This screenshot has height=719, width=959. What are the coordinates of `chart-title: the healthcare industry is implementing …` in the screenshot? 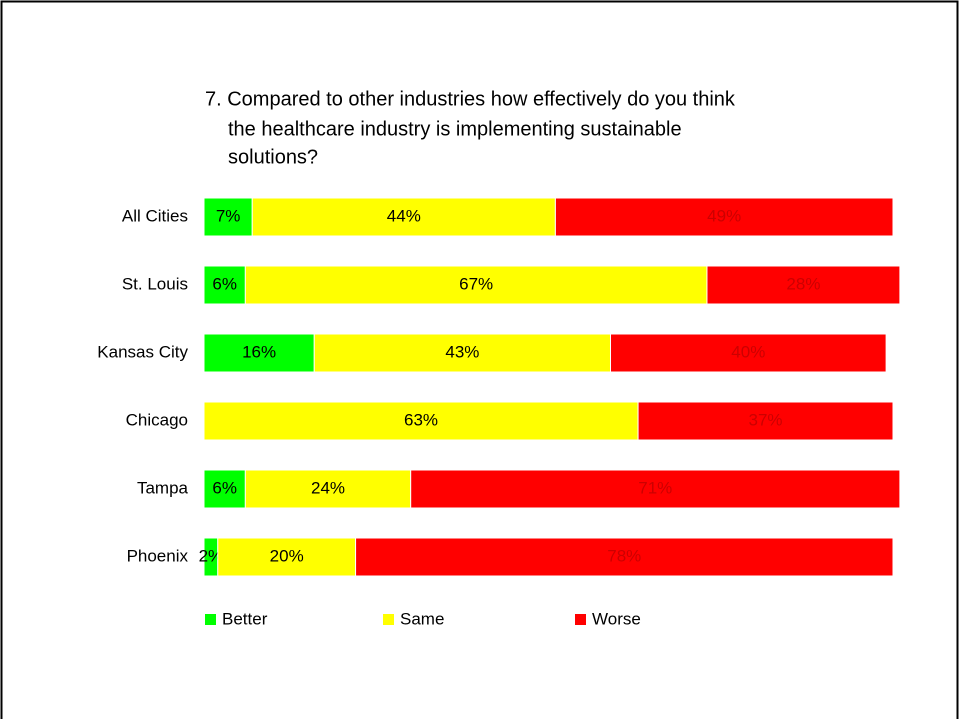 It's located at (455, 129).